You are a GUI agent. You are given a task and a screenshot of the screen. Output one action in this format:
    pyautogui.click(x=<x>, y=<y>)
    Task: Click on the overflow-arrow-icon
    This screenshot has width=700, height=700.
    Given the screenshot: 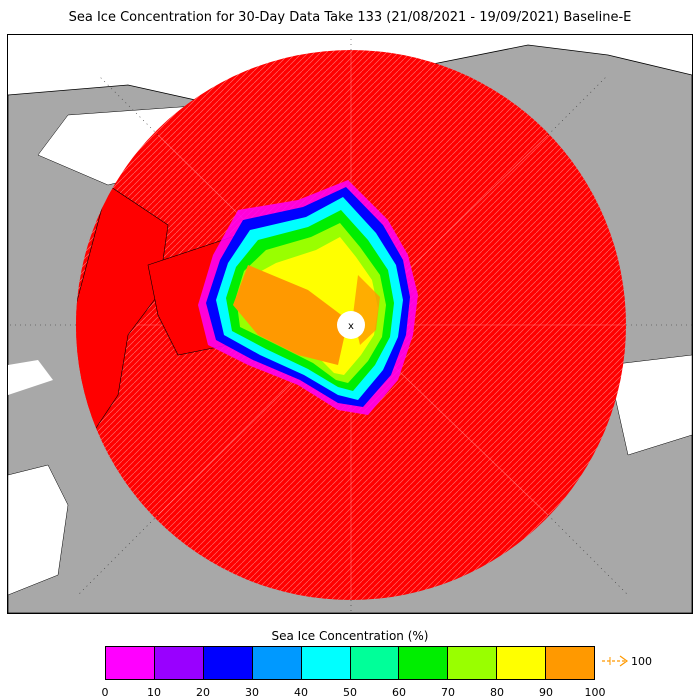 What is the action you would take?
    pyautogui.click(x=615, y=661)
    